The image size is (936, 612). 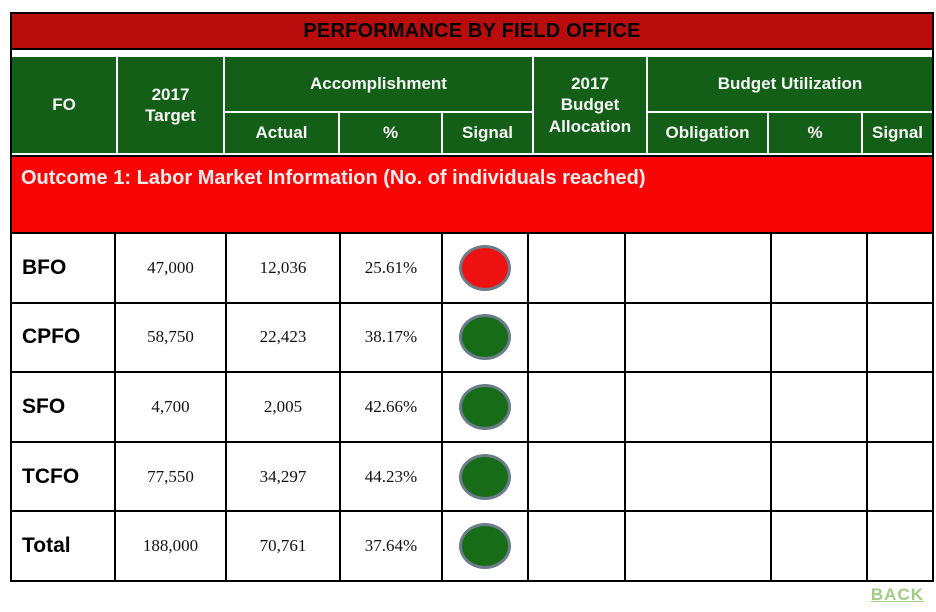 I want to click on percent-value: 25.61%, so click(x=391, y=267).